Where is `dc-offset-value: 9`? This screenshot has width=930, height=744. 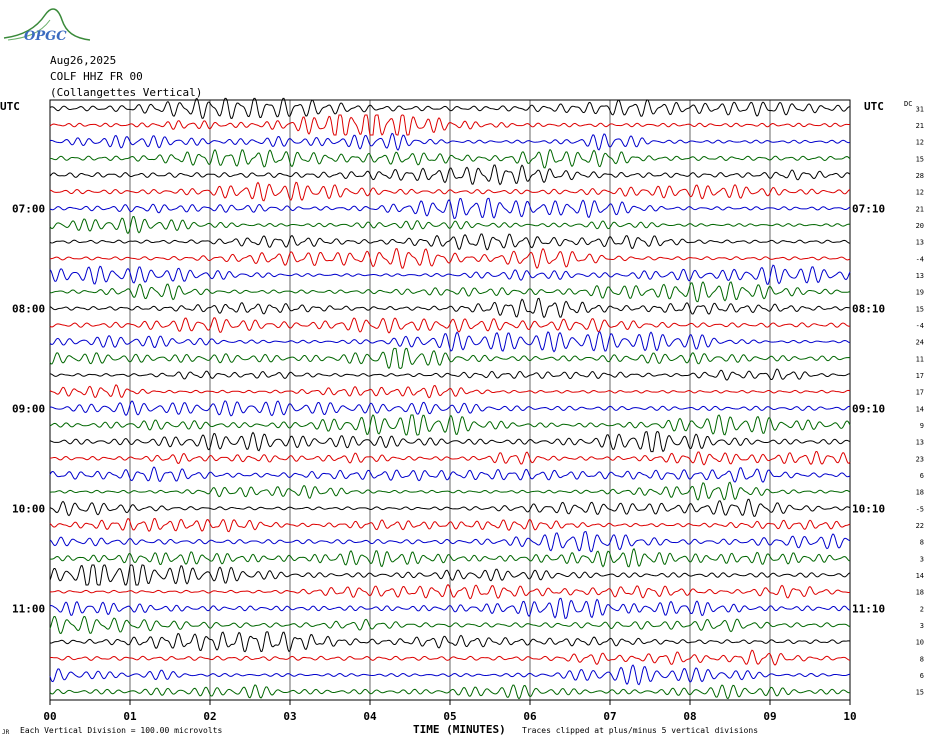 dc-offset-value: 9 is located at coordinates (922, 426).